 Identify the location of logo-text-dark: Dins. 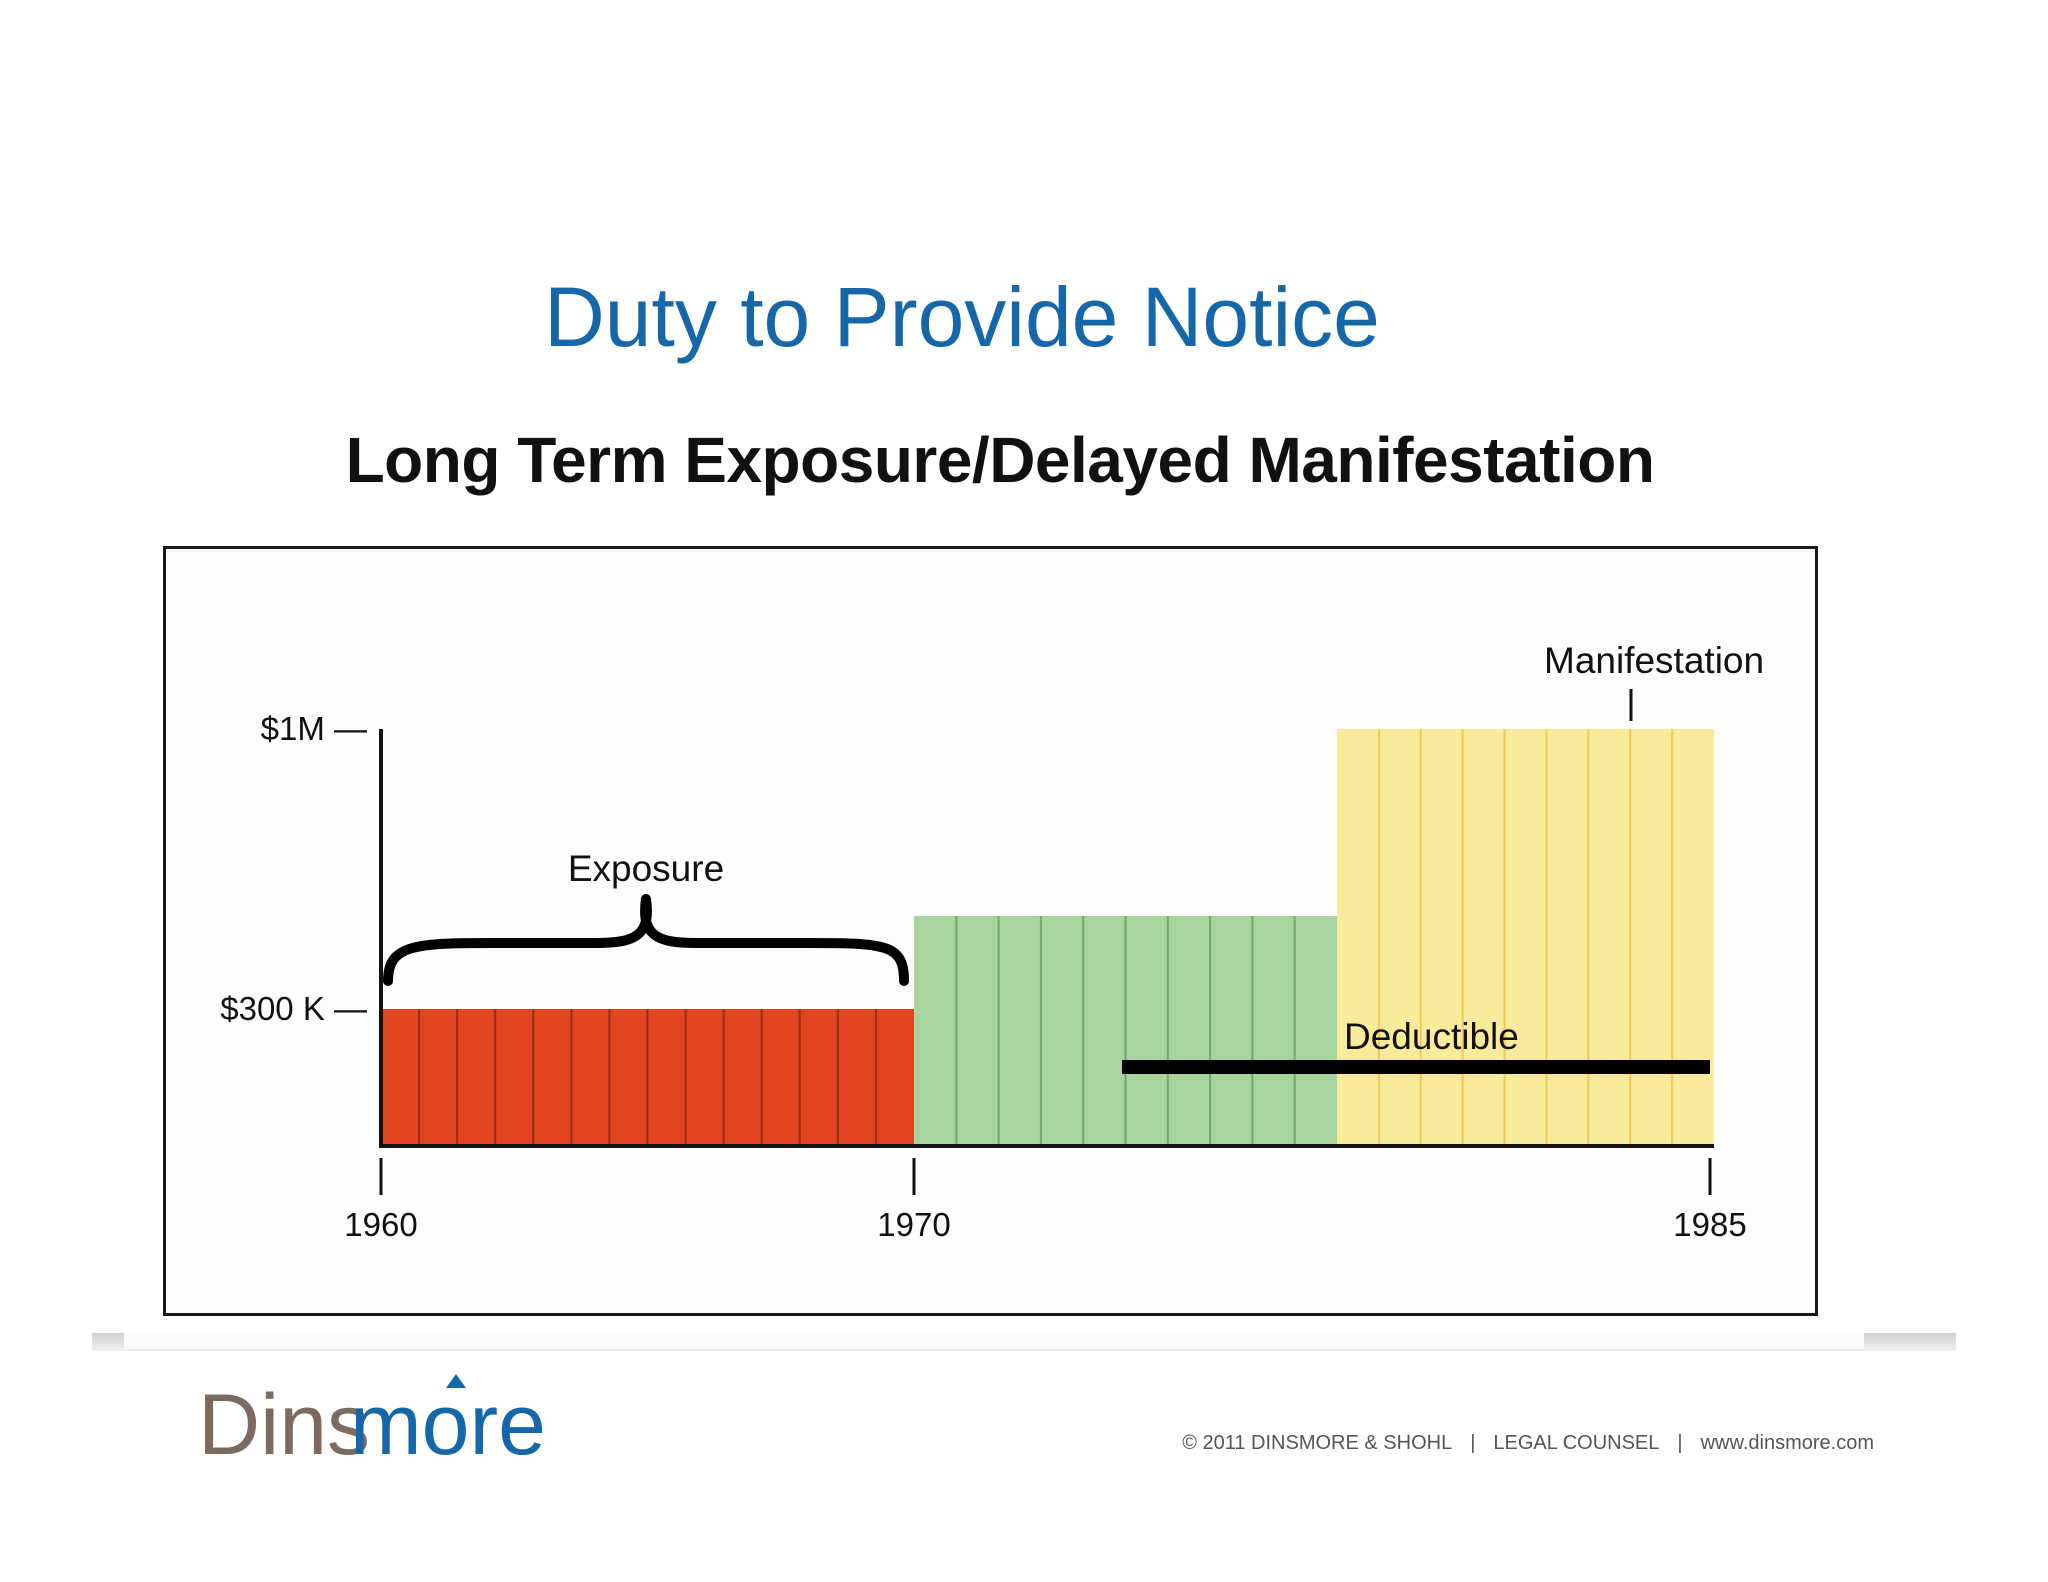
(284, 1421).